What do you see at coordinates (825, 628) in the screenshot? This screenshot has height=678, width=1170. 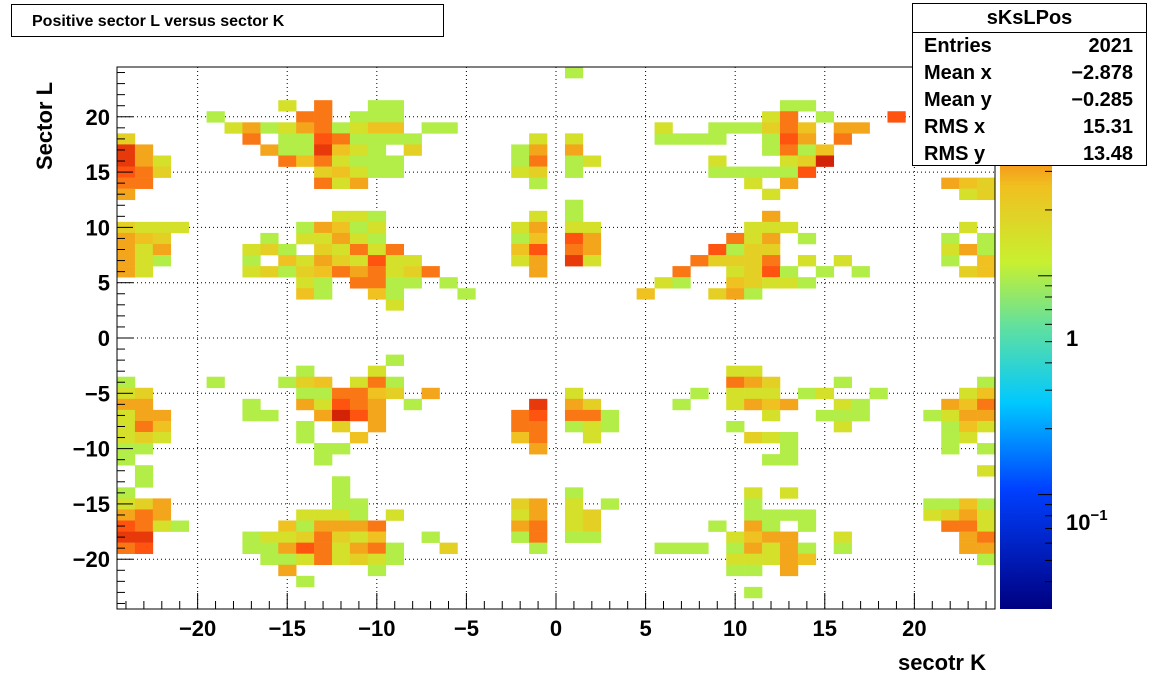 I see `x-tick-label: 15` at bounding box center [825, 628].